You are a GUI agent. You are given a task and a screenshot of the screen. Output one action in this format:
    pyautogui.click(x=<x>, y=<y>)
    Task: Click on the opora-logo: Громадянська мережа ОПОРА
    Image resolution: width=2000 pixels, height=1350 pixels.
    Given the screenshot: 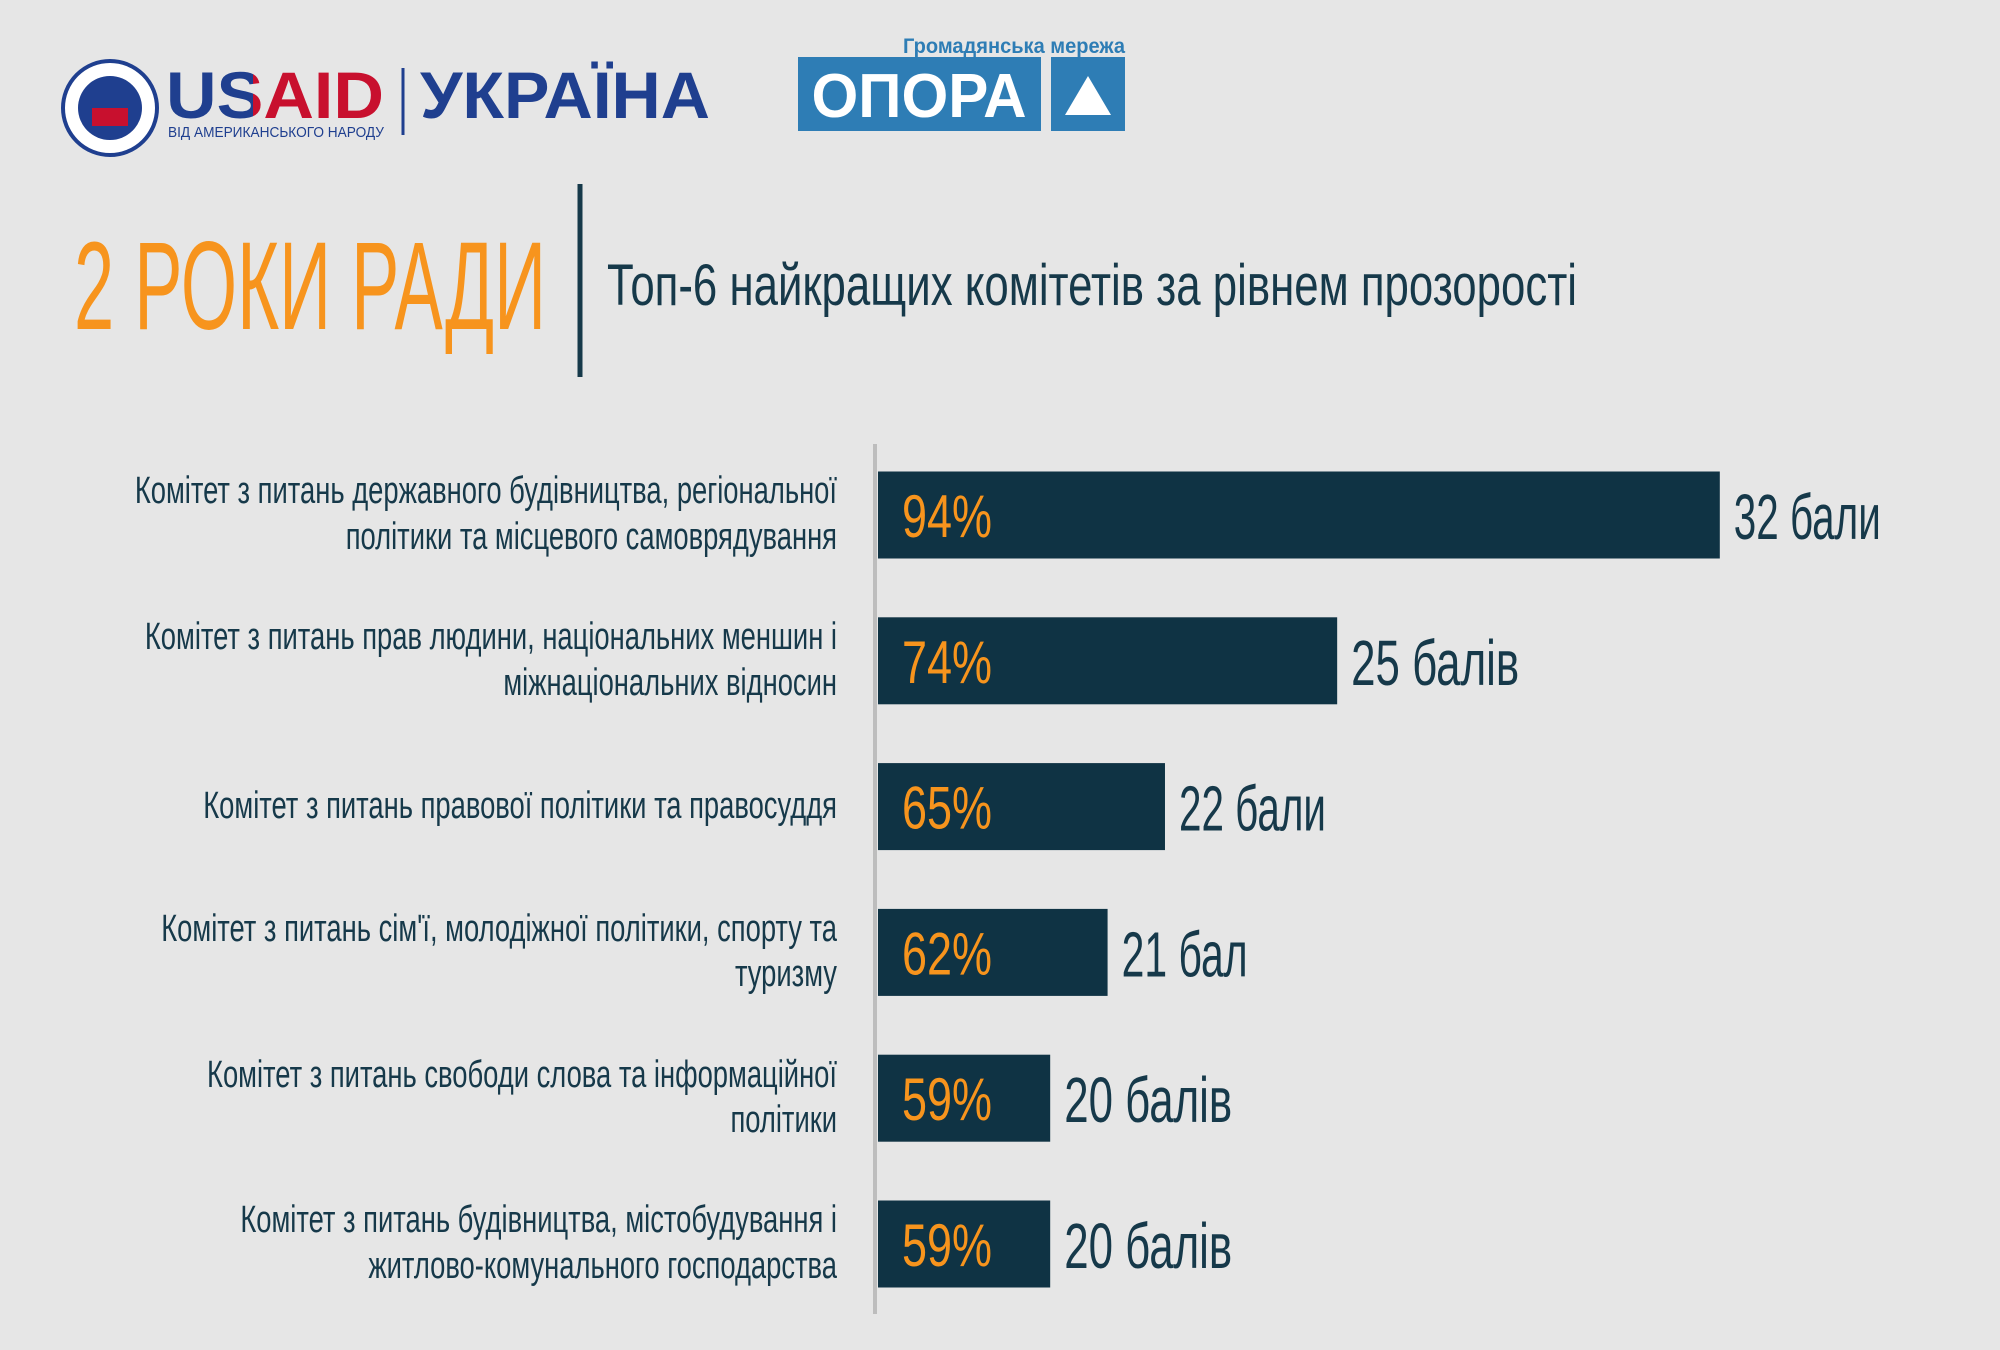 What is the action you would take?
    pyautogui.click(x=961, y=83)
    